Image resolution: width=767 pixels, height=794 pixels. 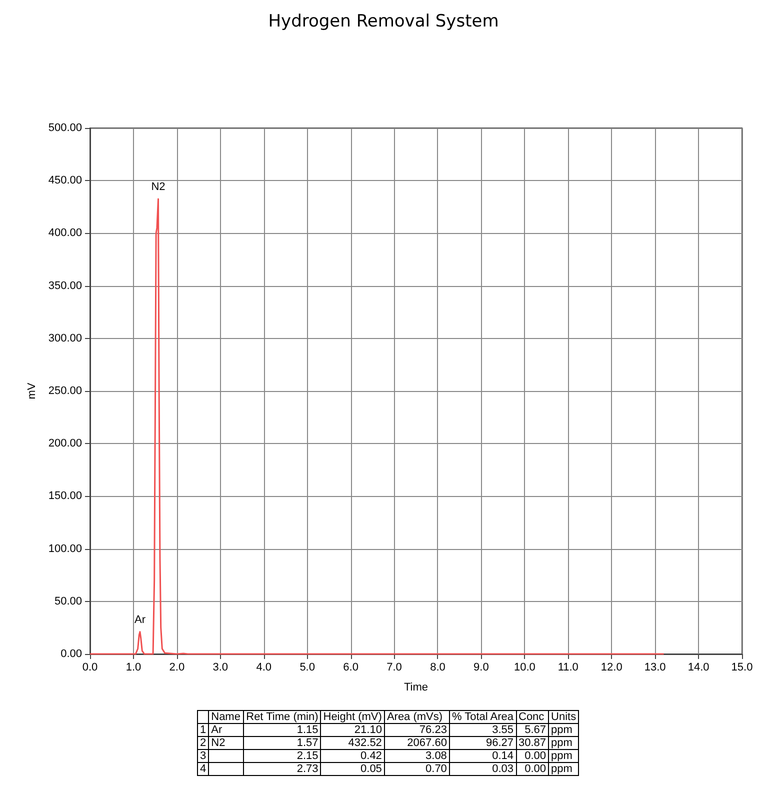 I want to click on x-tick-label: 0.0, so click(x=90, y=668).